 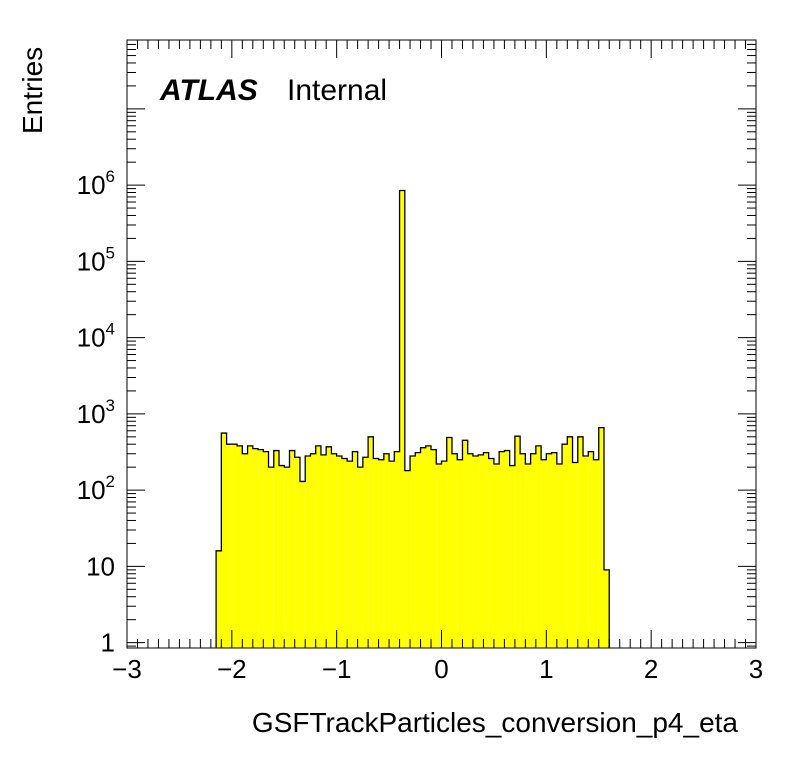 I want to click on x-tick-label: 1, so click(x=546, y=669).